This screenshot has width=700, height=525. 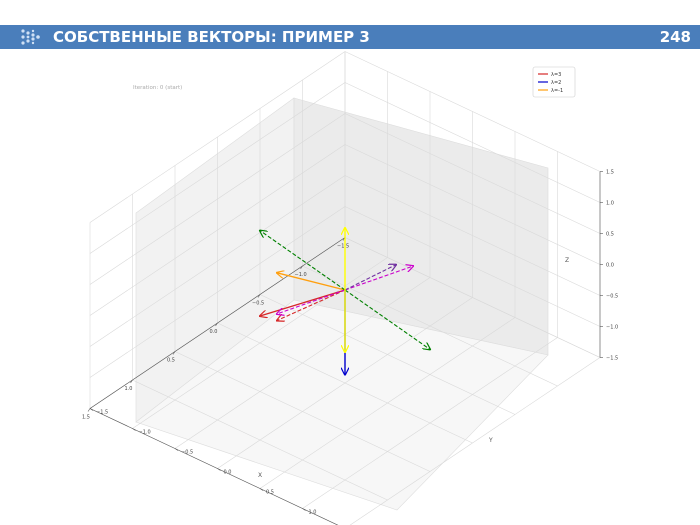 What do you see at coordinates (490, 440) in the screenshot?
I see `y-axis-label: Y` at bounding box center [490, 440].